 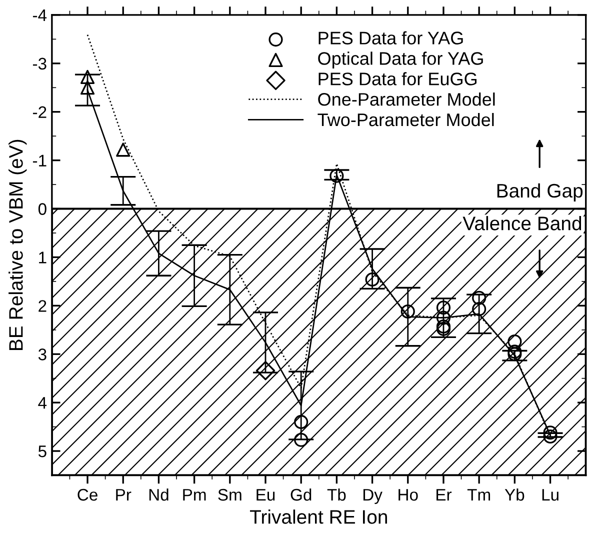 What do you see at coordinates (39, 15) in the screenshot?
I see `y-tick-label: -4` at bounding box center [39, 15].